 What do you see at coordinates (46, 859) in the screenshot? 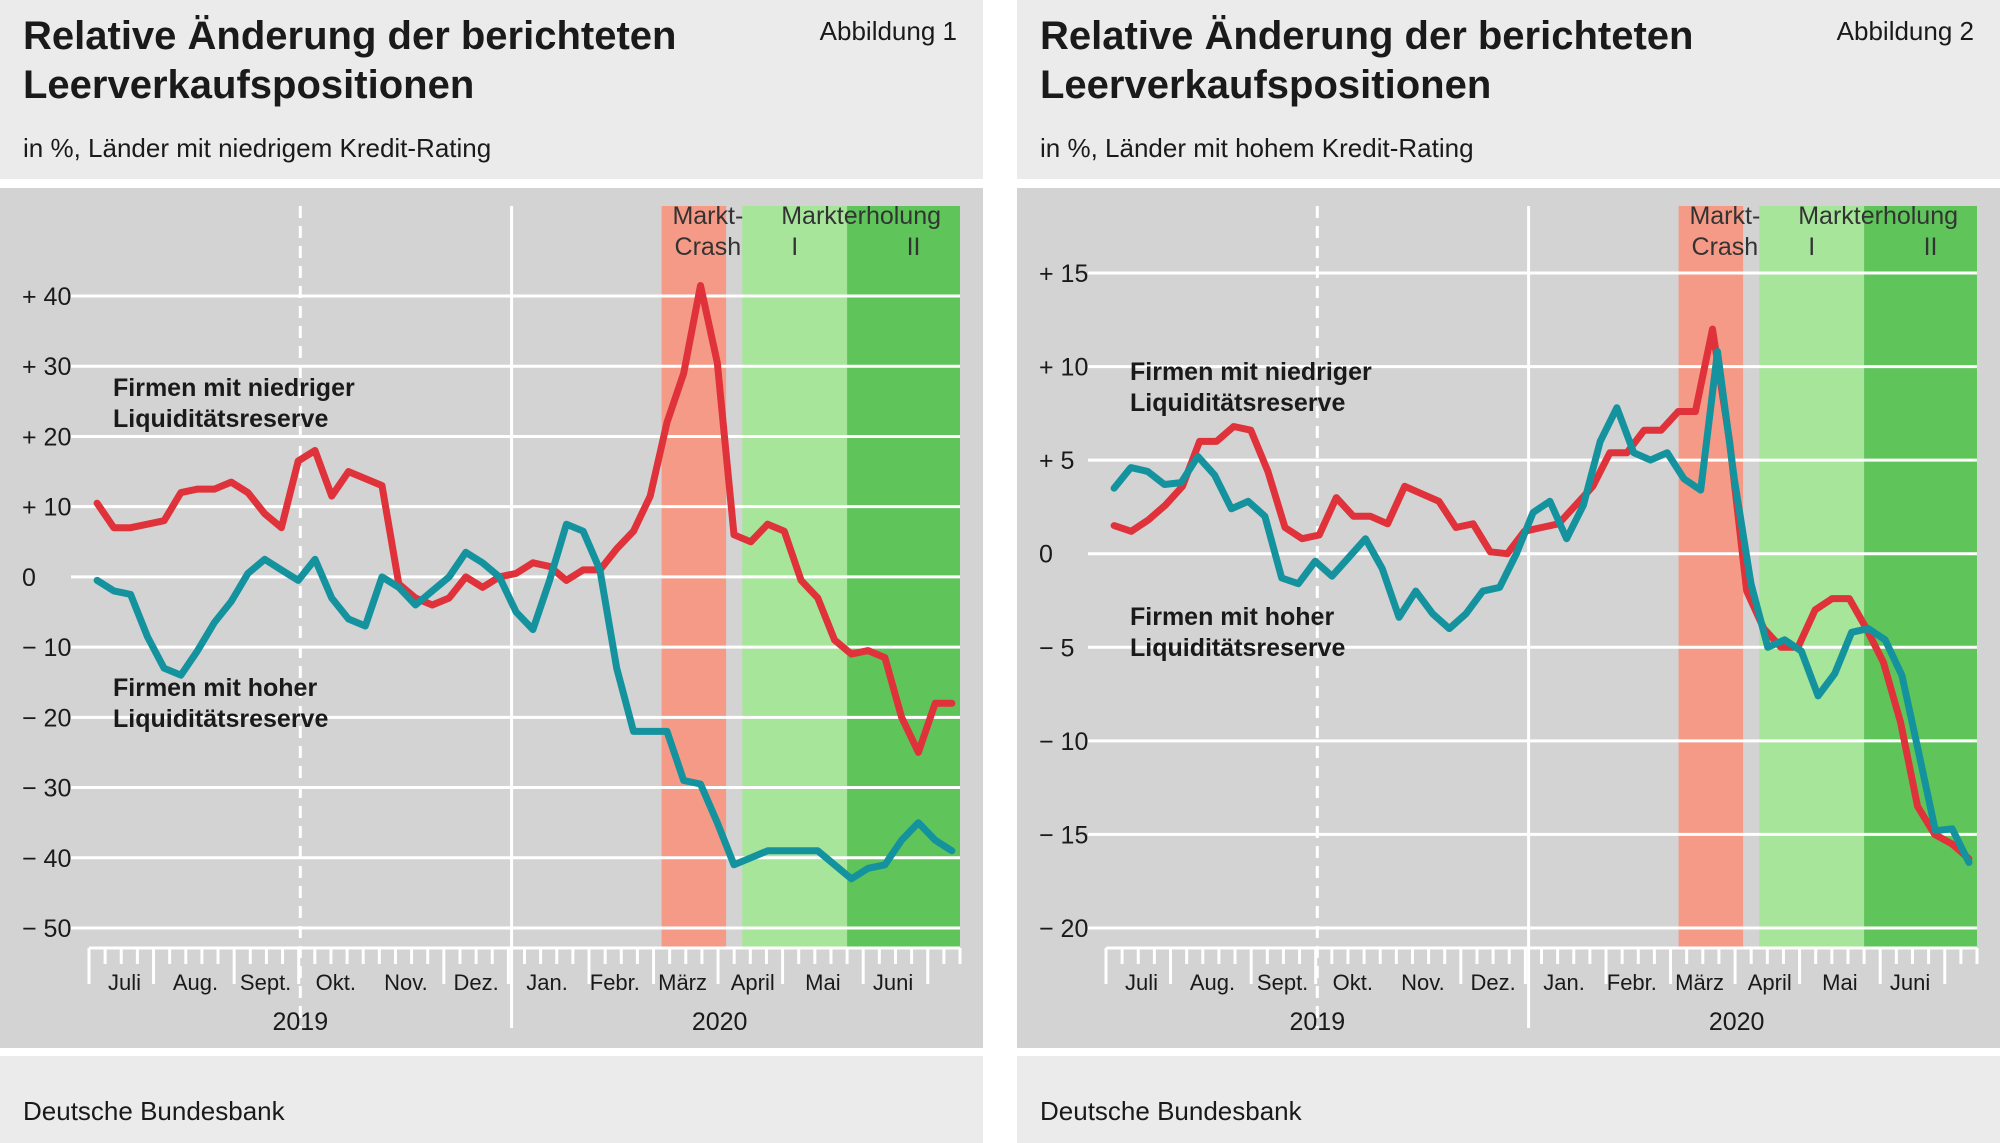
I see `y-tick-label: − 40` at bounding box center [46, 859].